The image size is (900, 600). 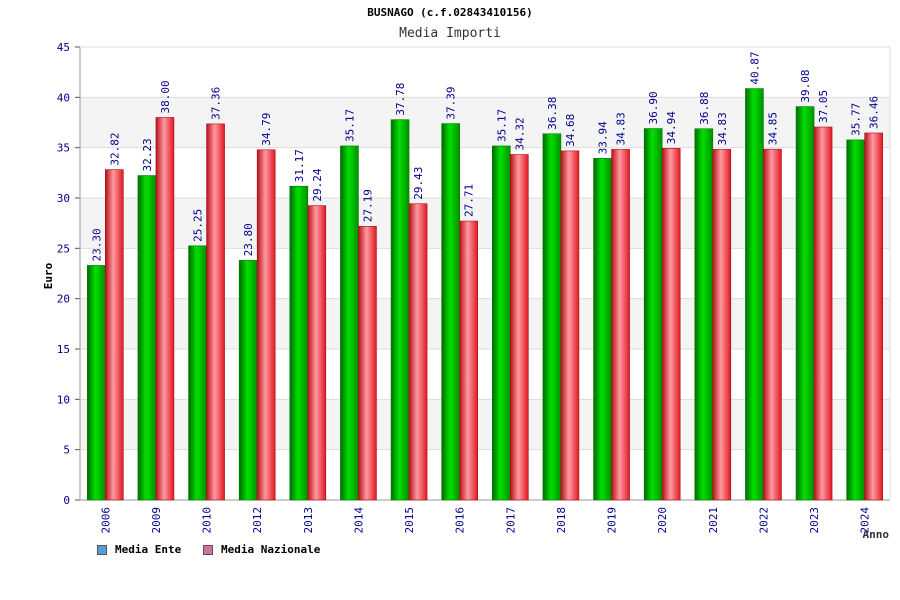 I want to click on x-tick-label-2015: 2015, so click(x=409, y=520).